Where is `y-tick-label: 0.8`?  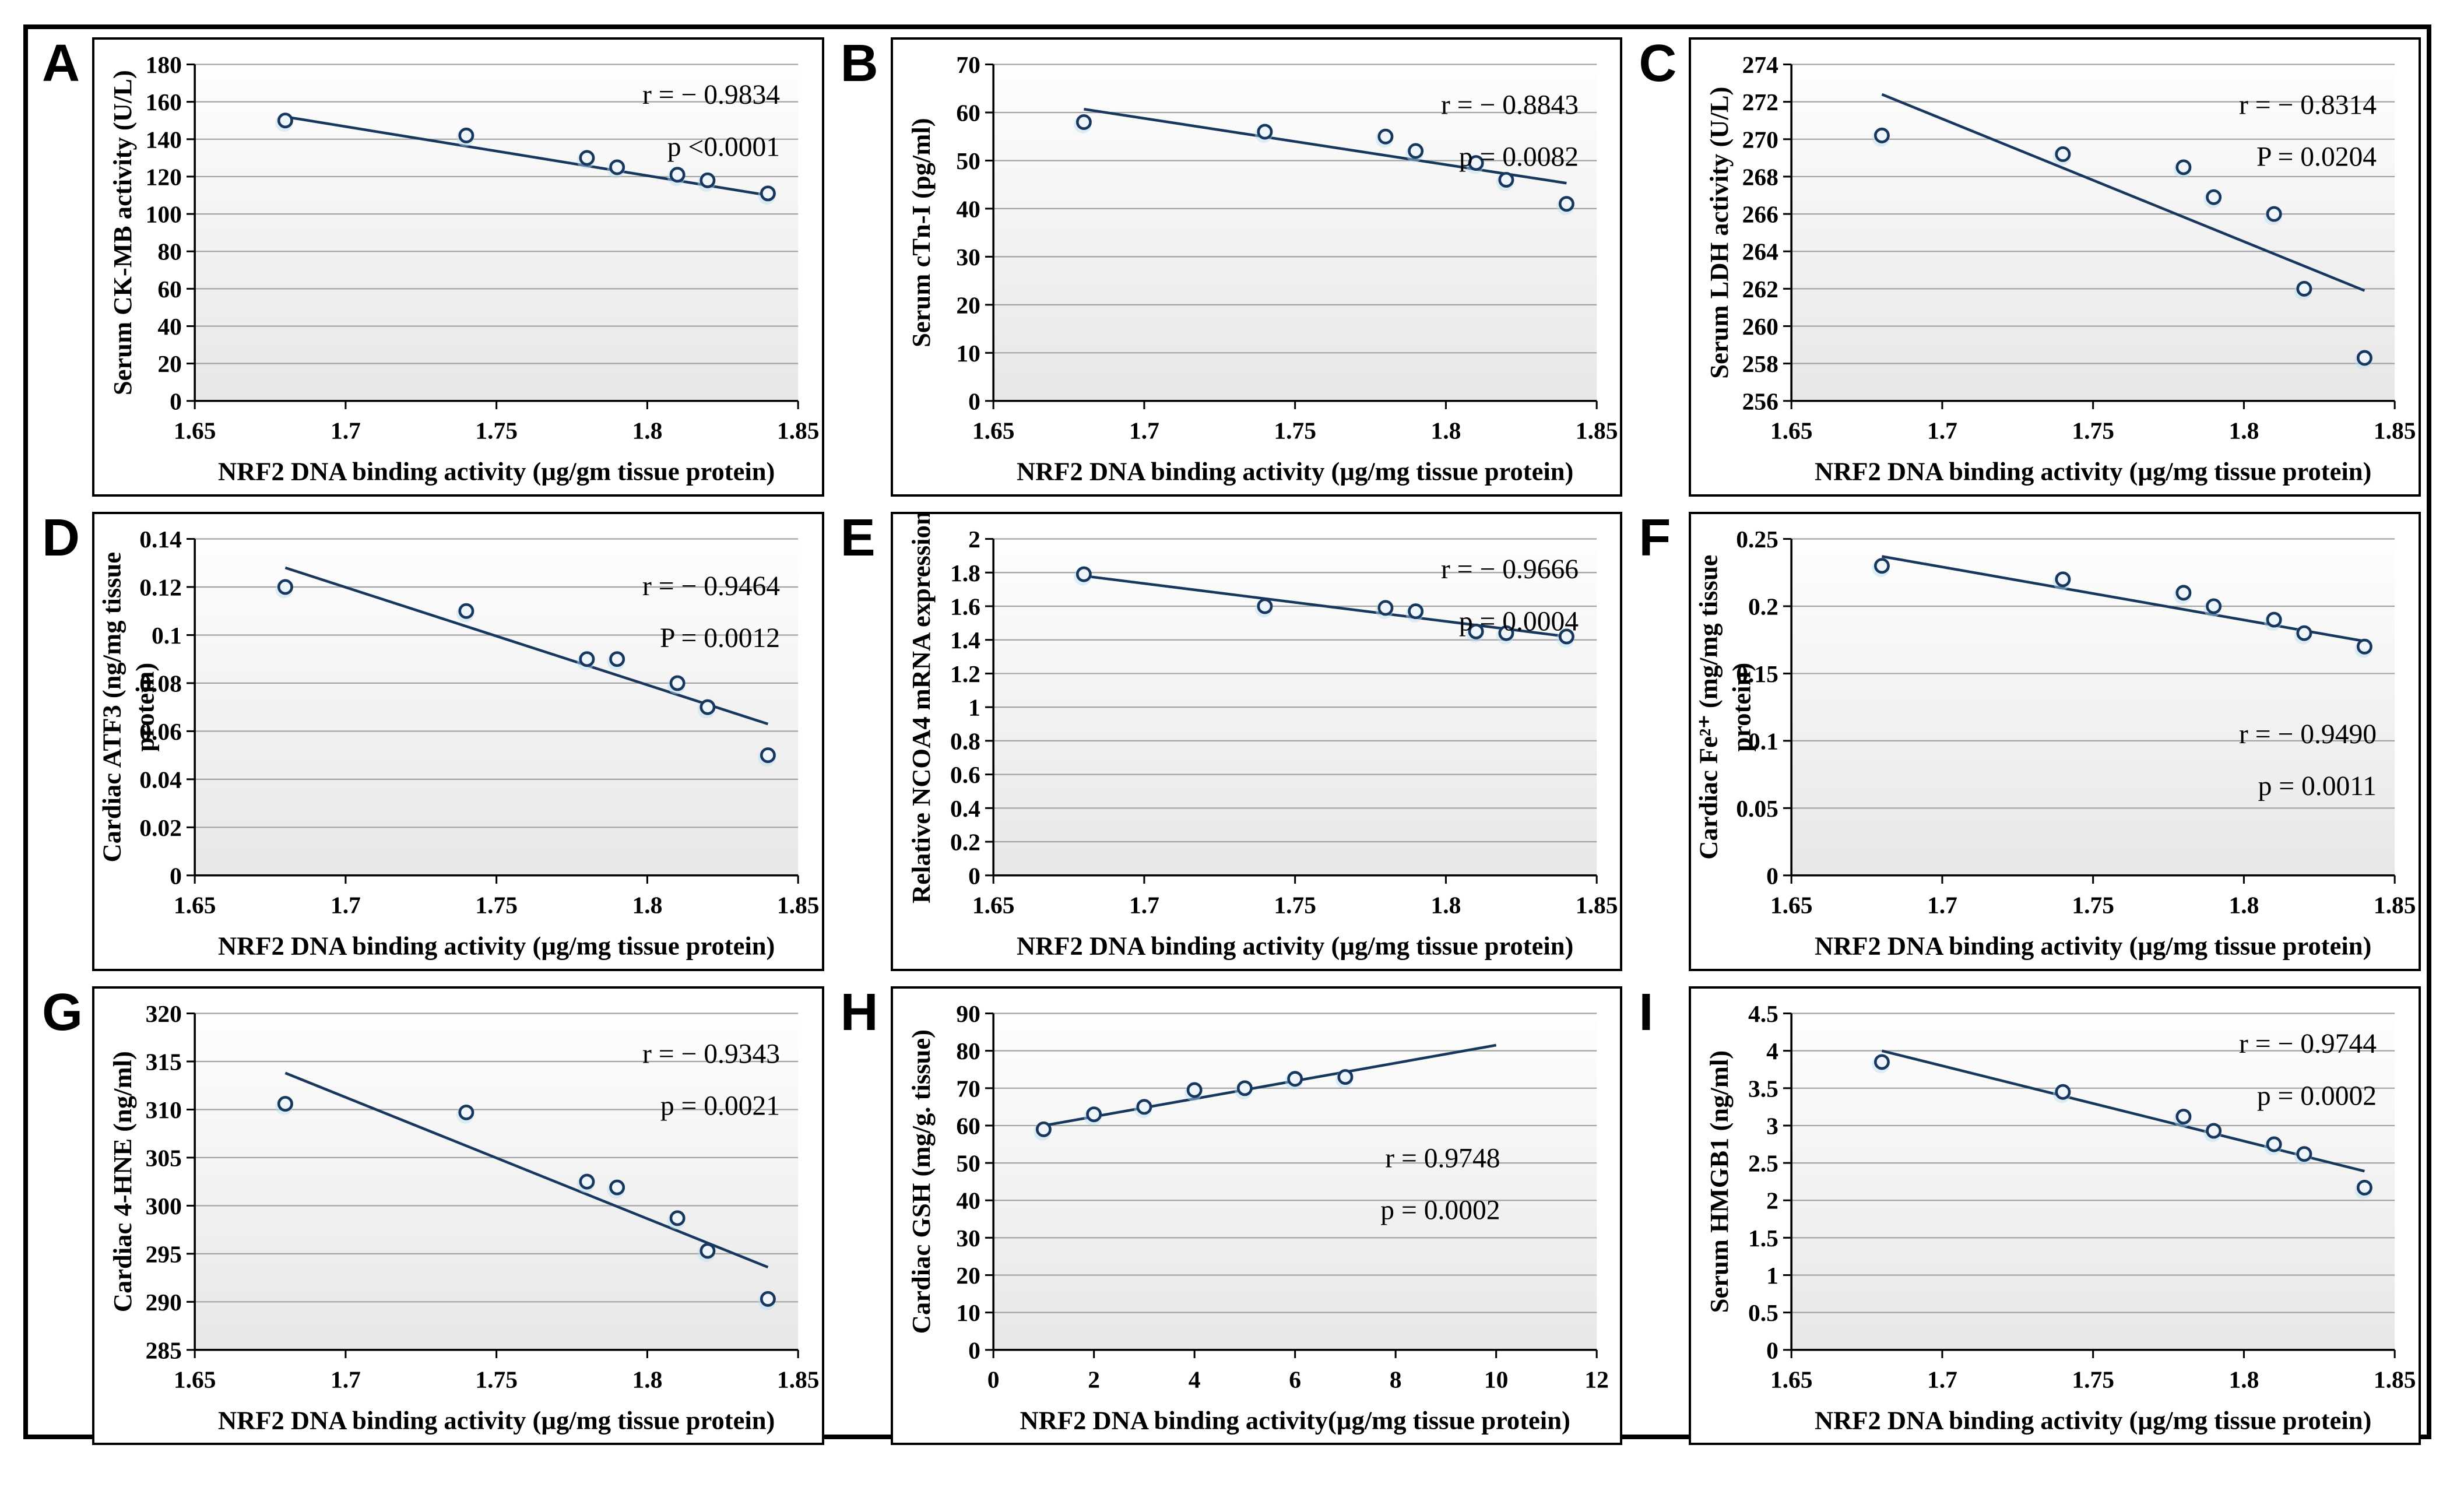
y-tick-label: 0.8 is located at coordinates (965, 740).